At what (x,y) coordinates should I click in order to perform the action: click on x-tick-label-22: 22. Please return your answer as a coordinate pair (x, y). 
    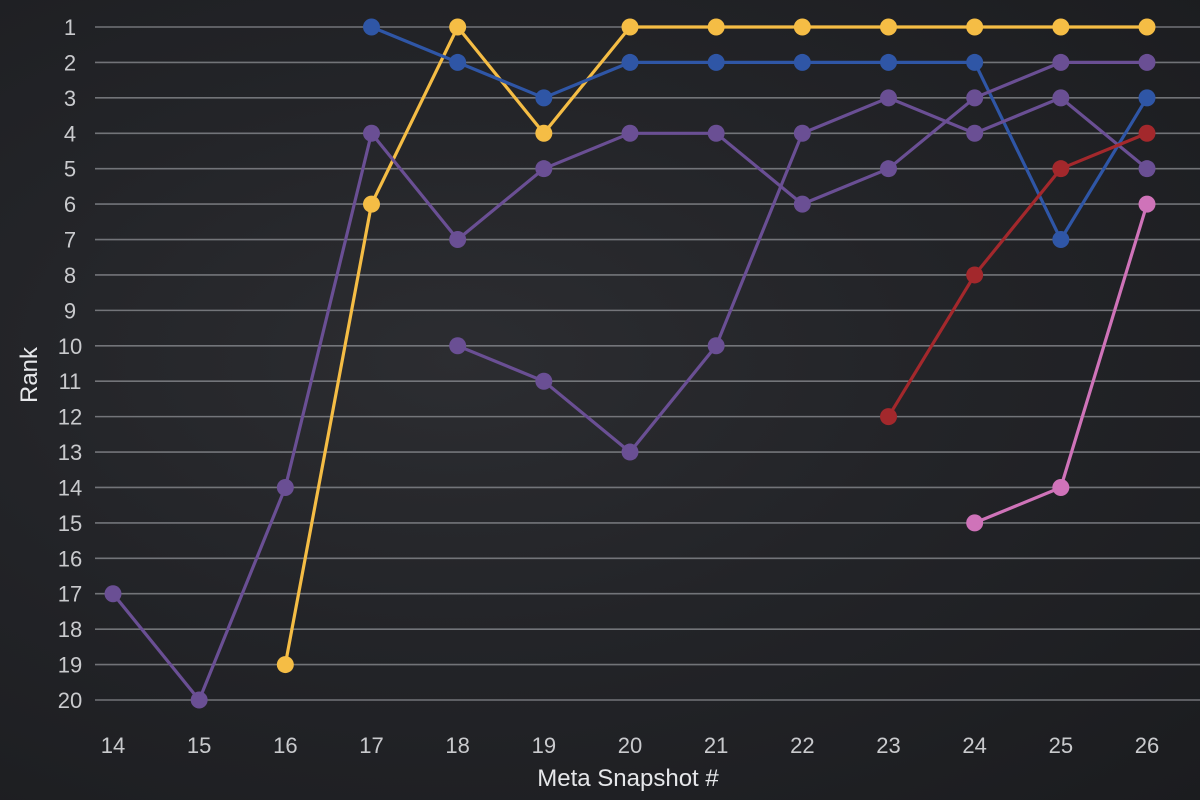
    Looking at the image, I should click on (802, 745).